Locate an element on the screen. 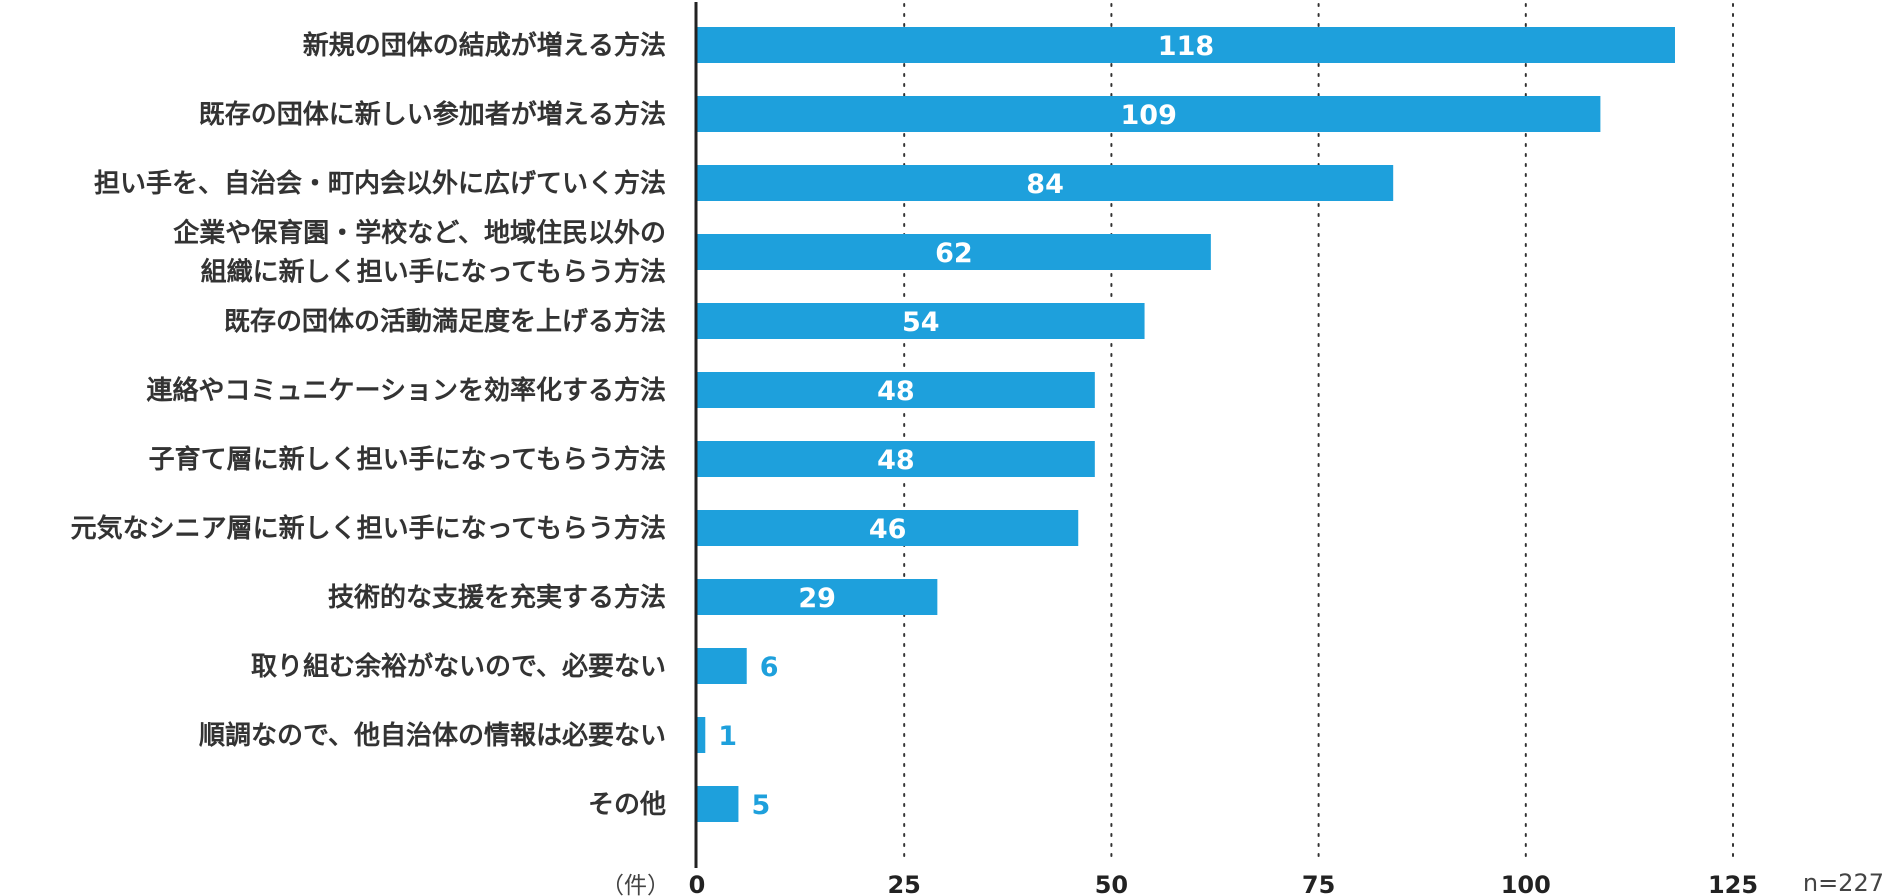  x-tick-label: 100 is located at coordinates (1526, 883).